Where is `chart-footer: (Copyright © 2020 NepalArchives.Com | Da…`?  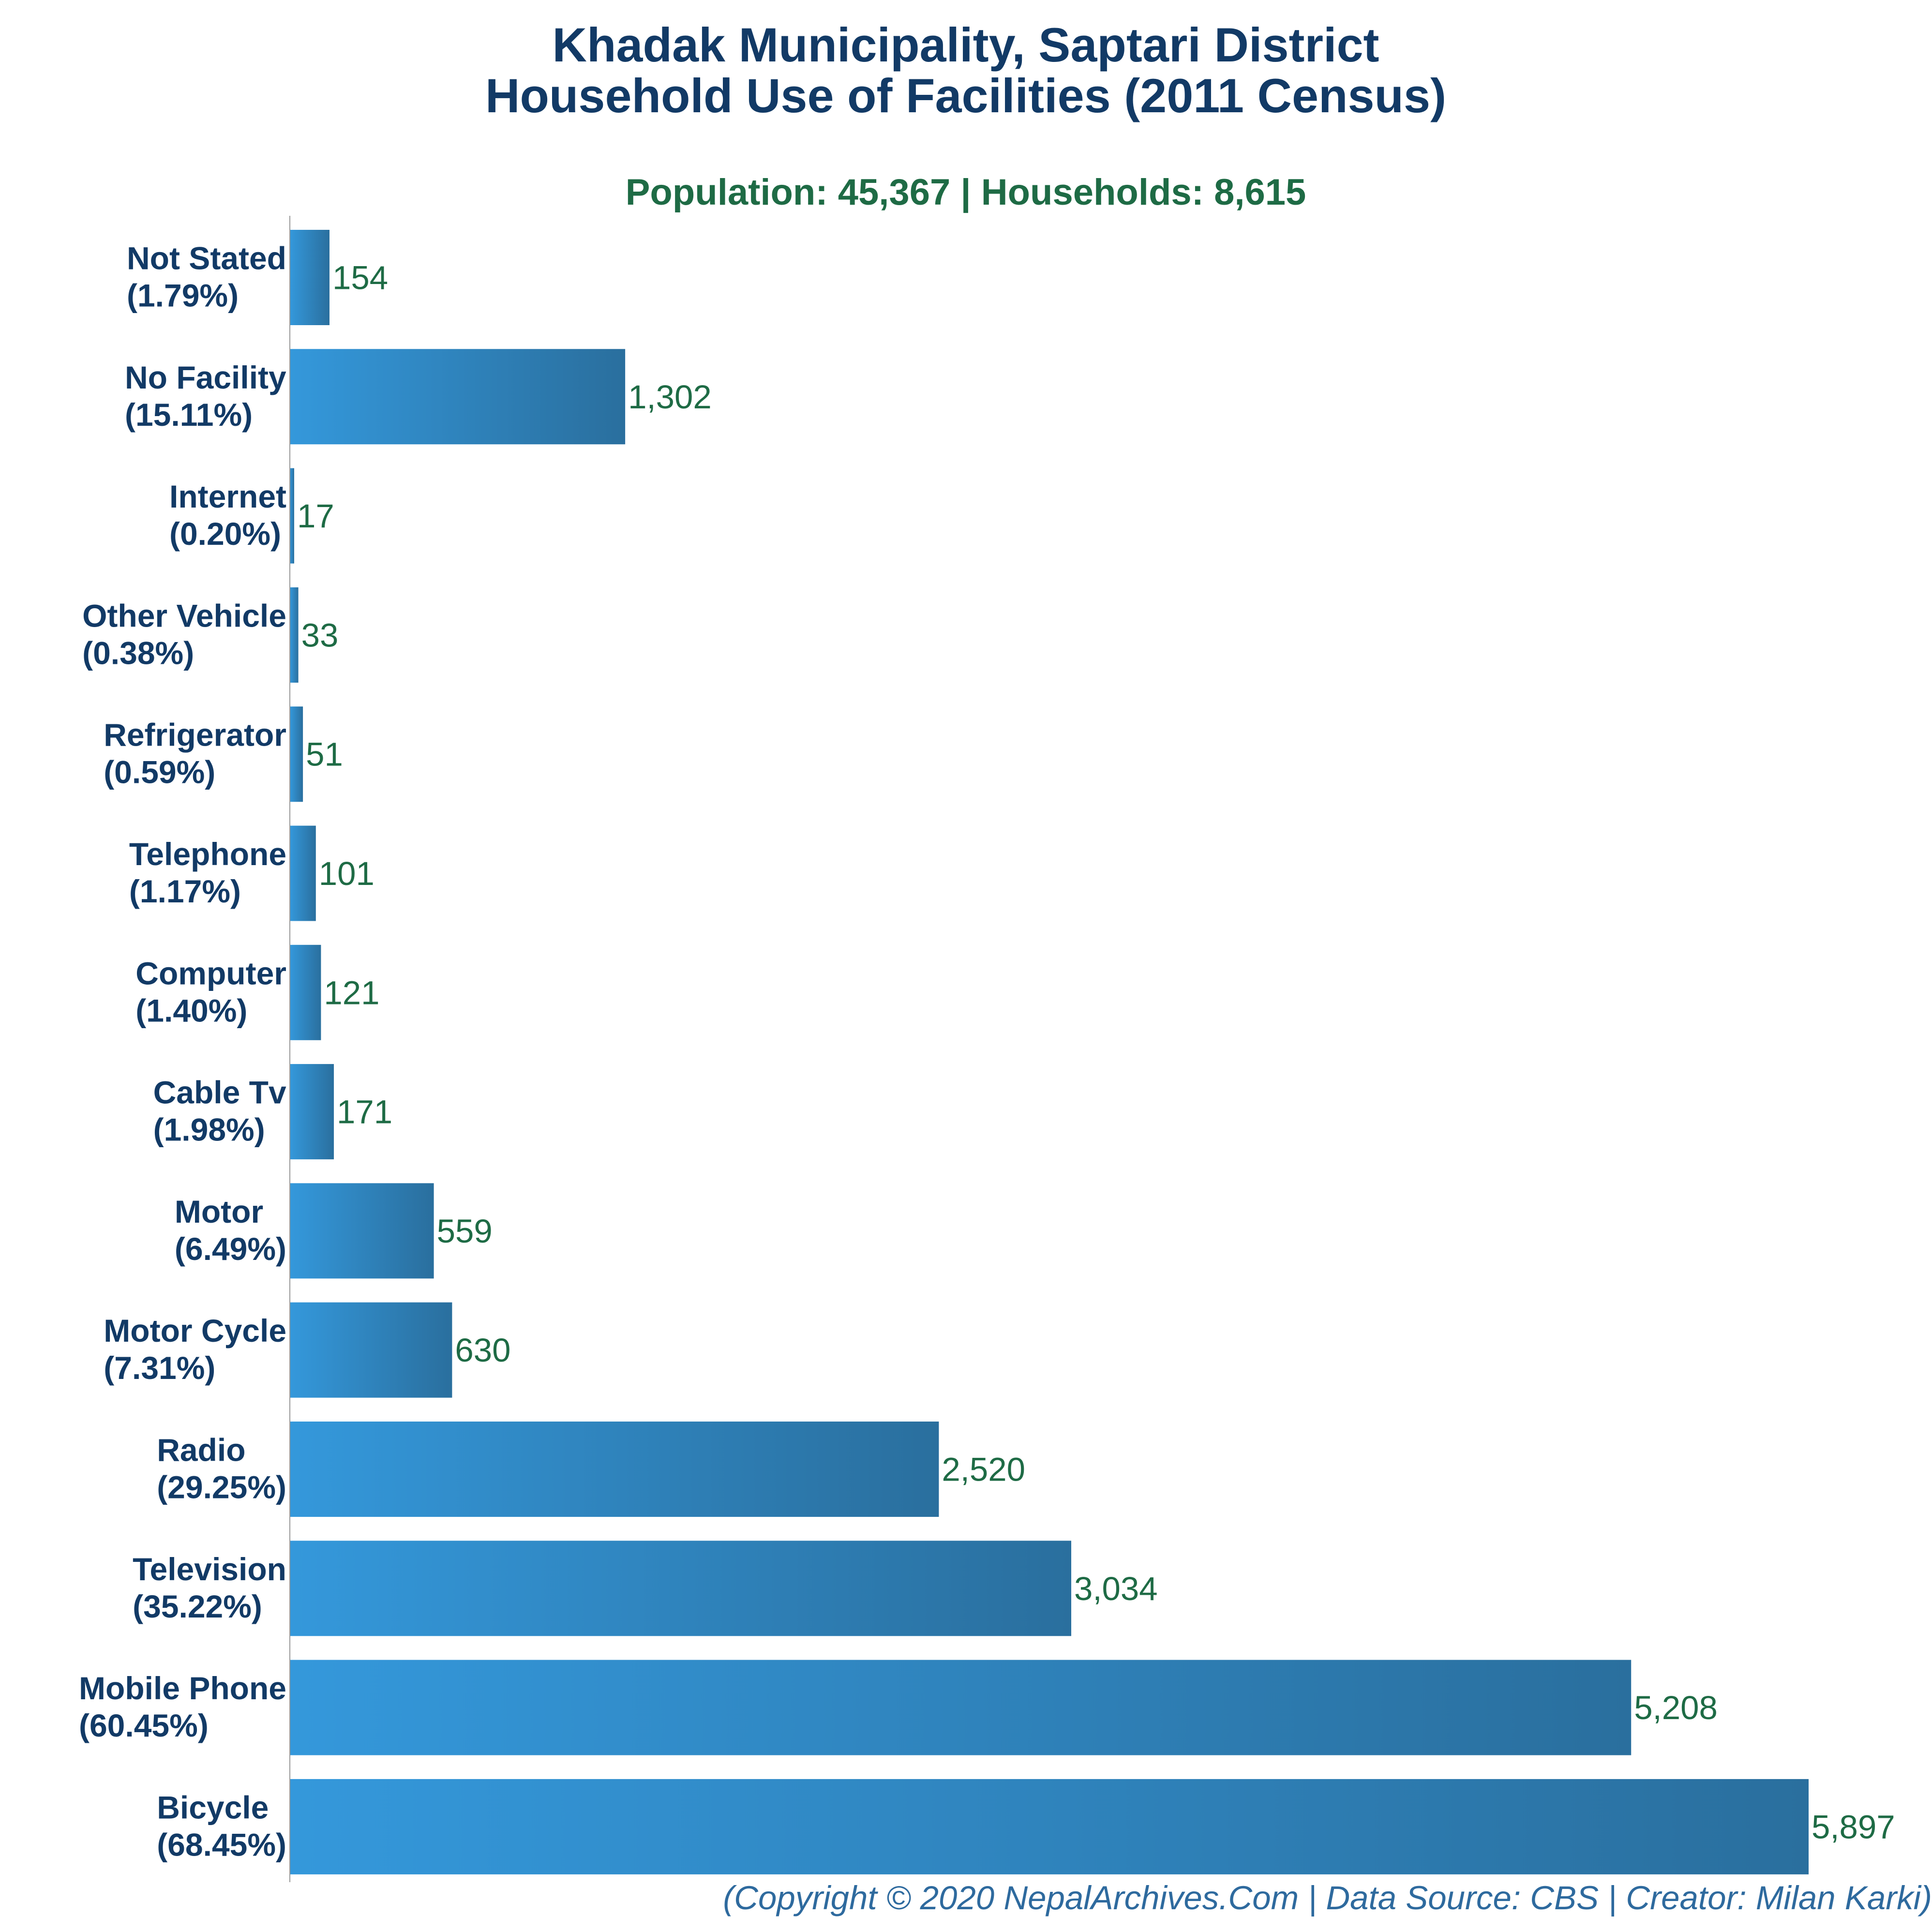 chart-footer: (Copyright © 2020 NepalArchives.Com | Da… is located at coordinates (1327, 1898).